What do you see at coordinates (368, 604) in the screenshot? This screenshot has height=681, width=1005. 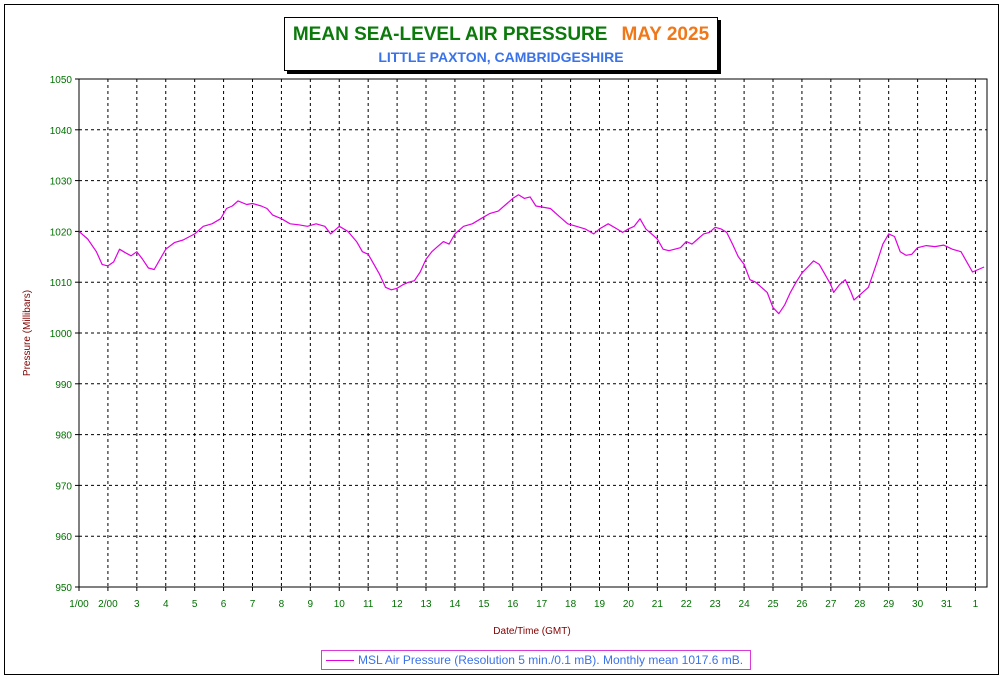 I see `x-tick-label: 11` at bounding box center [368, 604].